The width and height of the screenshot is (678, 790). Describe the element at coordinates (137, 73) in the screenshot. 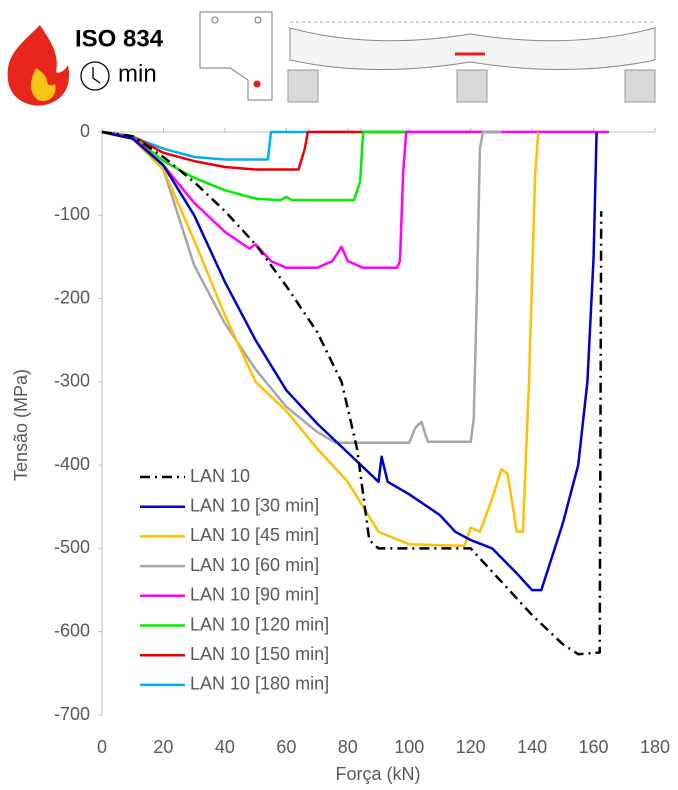

I see `header-unit: min` at that location.